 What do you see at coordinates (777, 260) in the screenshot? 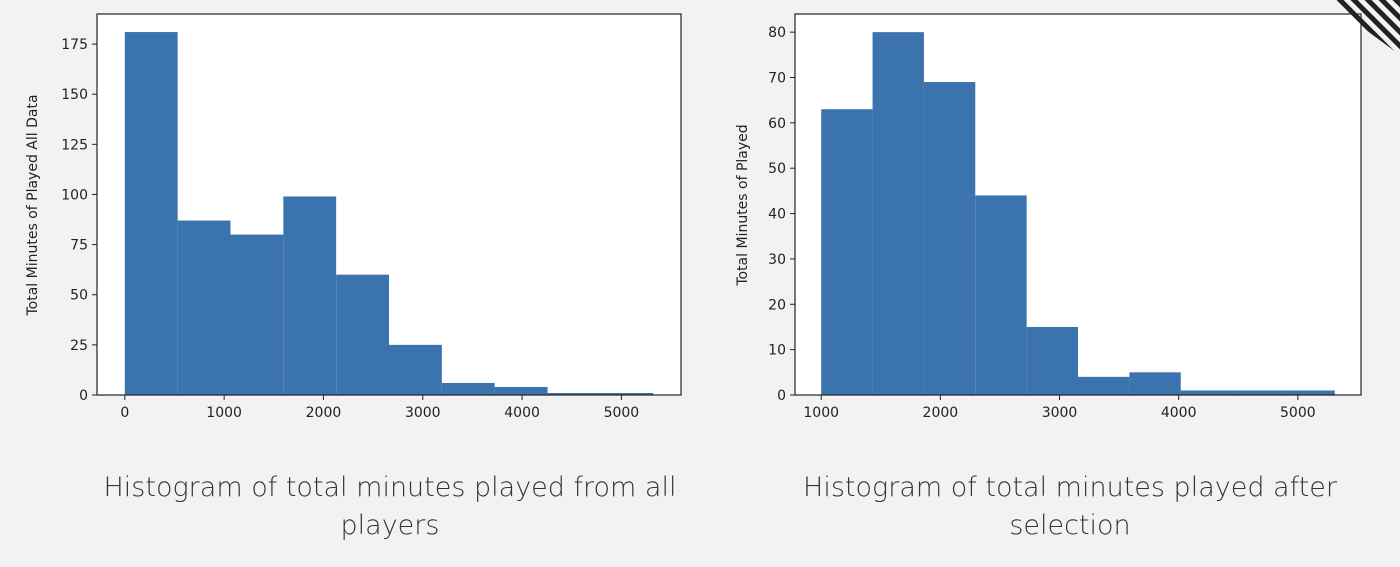
I see `y-tick-label: 30` at bounding box center [777, 260].